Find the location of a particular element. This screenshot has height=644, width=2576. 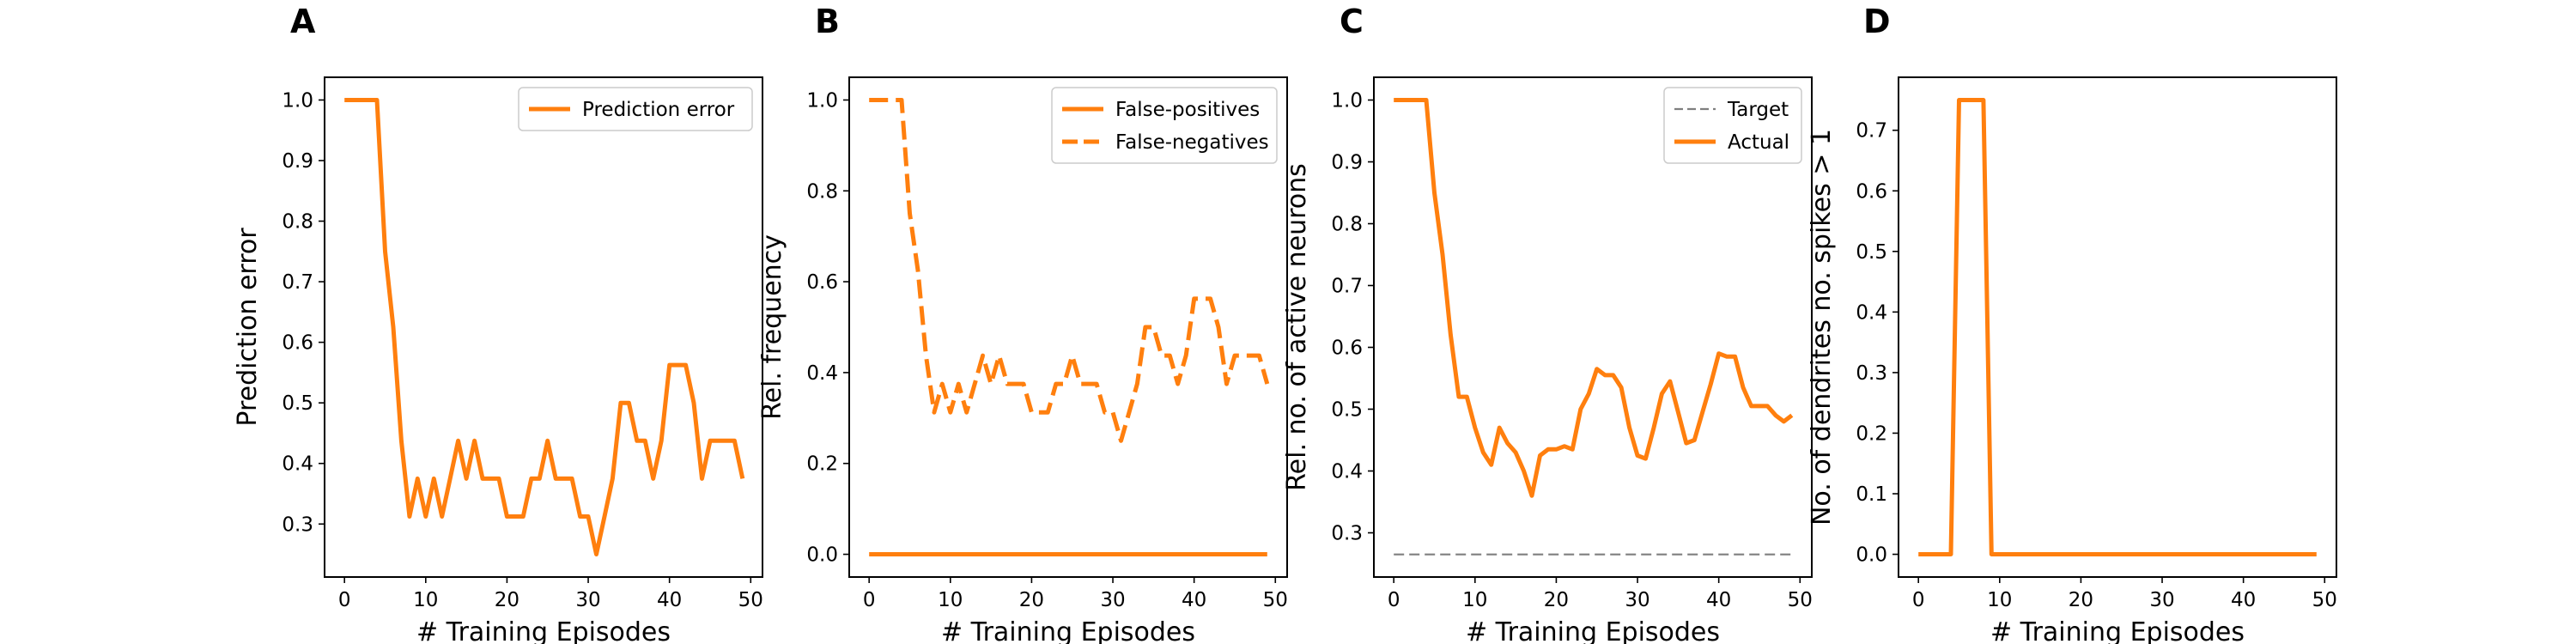

legend-label: Target is located at coordinates (1758, 110).